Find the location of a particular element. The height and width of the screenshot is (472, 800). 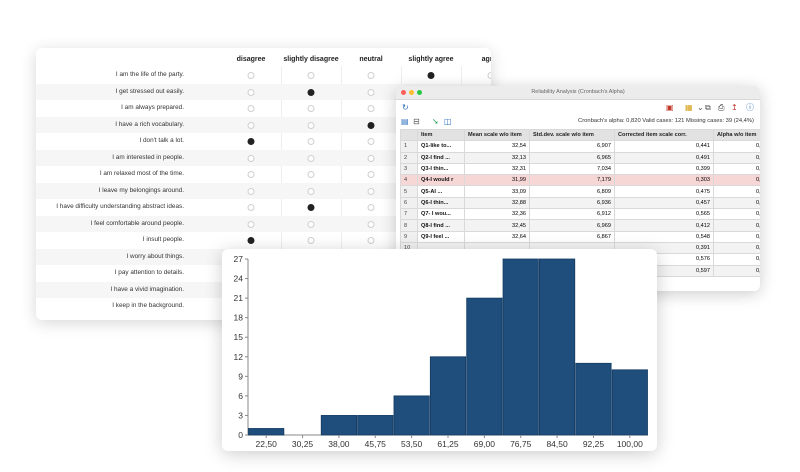

columns-icon: ◫ is located at coordinates (448, 121).